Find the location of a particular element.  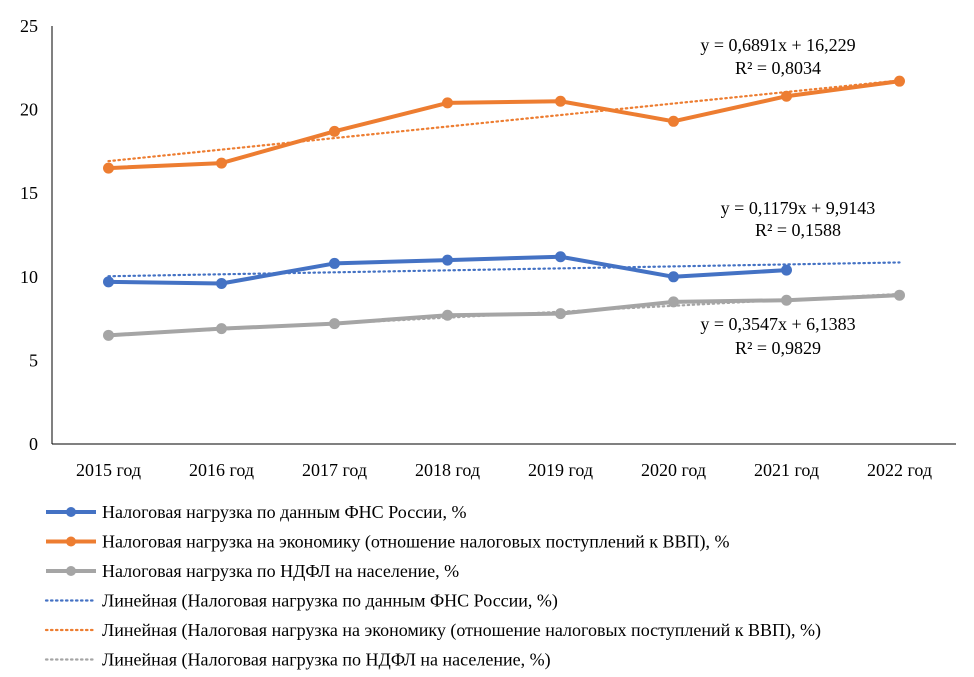

x-tick-label: 2022 год is located at coordinates (899, 470).